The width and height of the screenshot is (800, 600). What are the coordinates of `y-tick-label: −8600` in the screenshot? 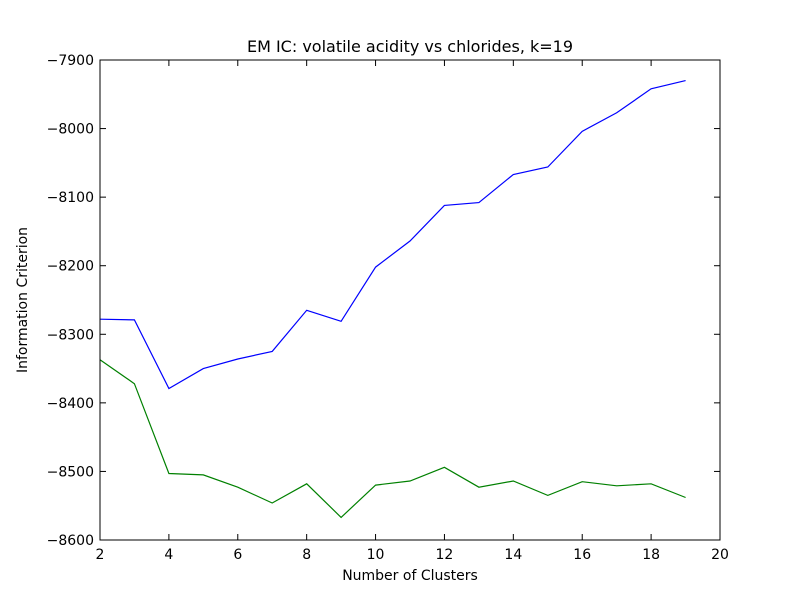 It's located at (70, 541).